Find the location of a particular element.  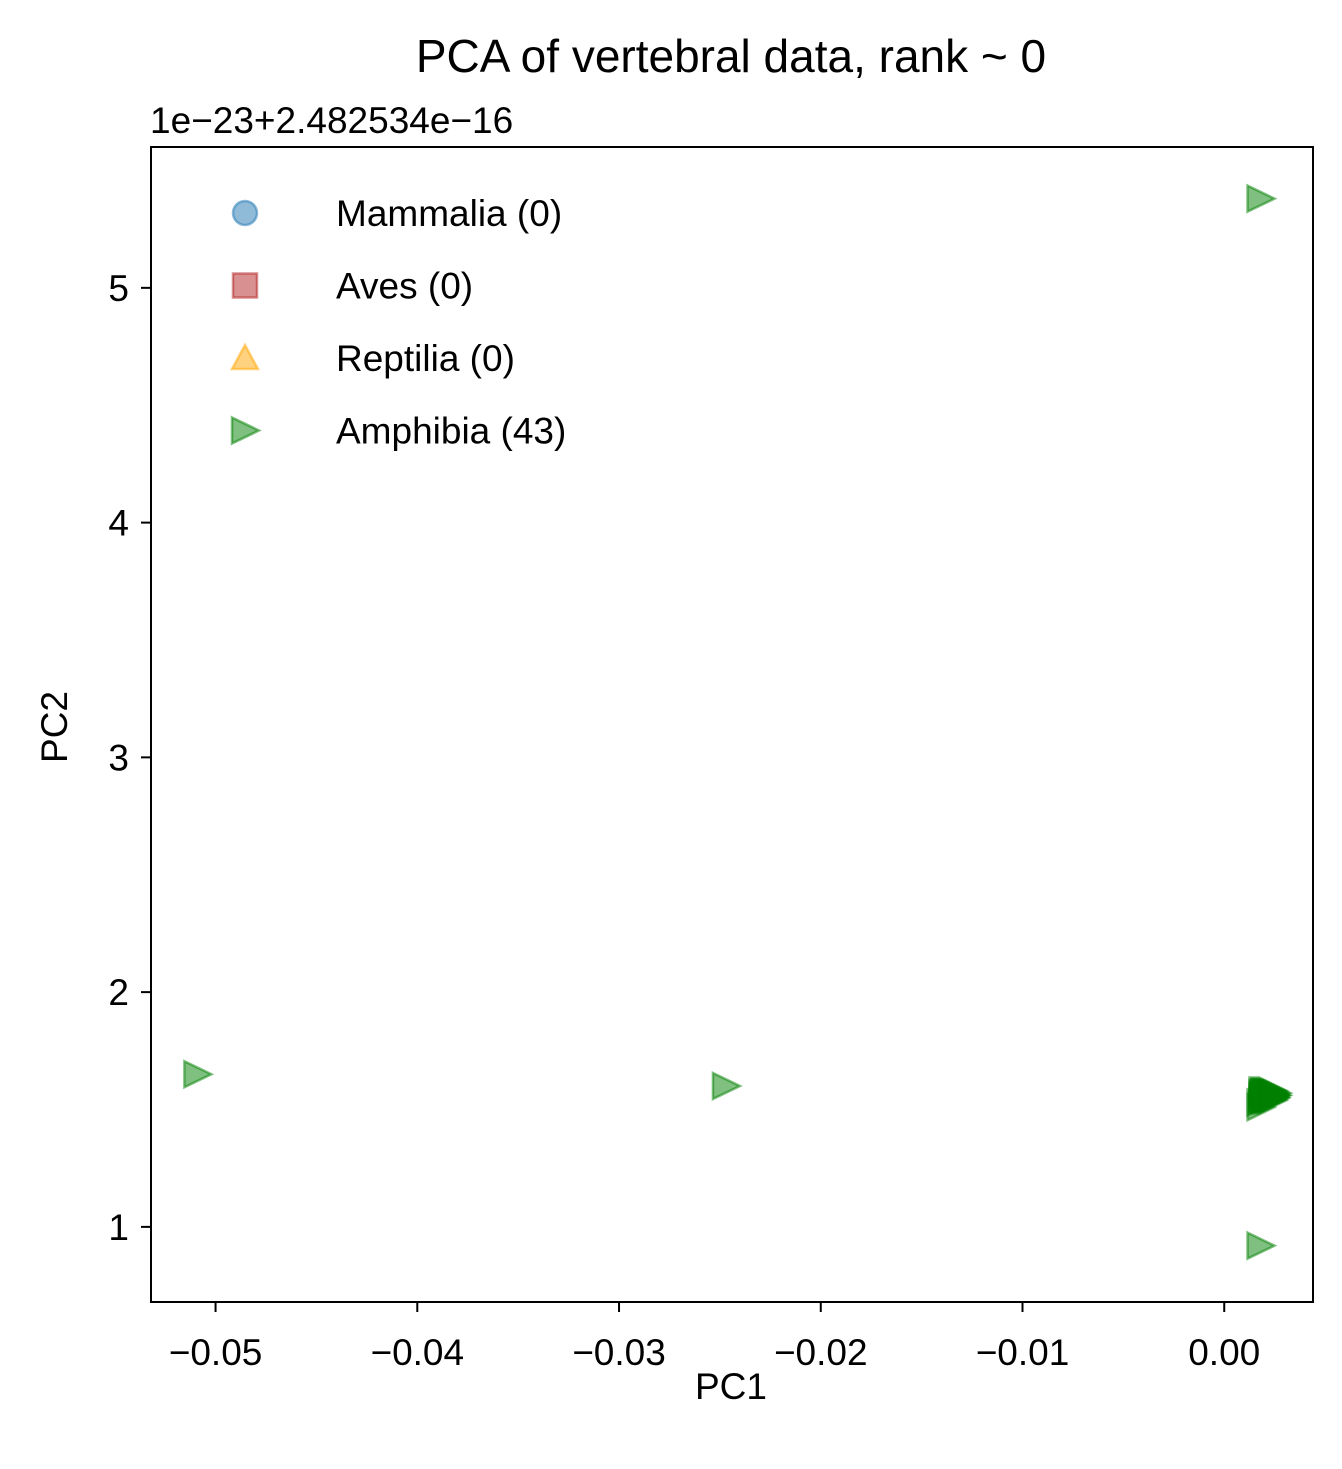

y-axis-label: PC2 is located at coordinates (54, 727).